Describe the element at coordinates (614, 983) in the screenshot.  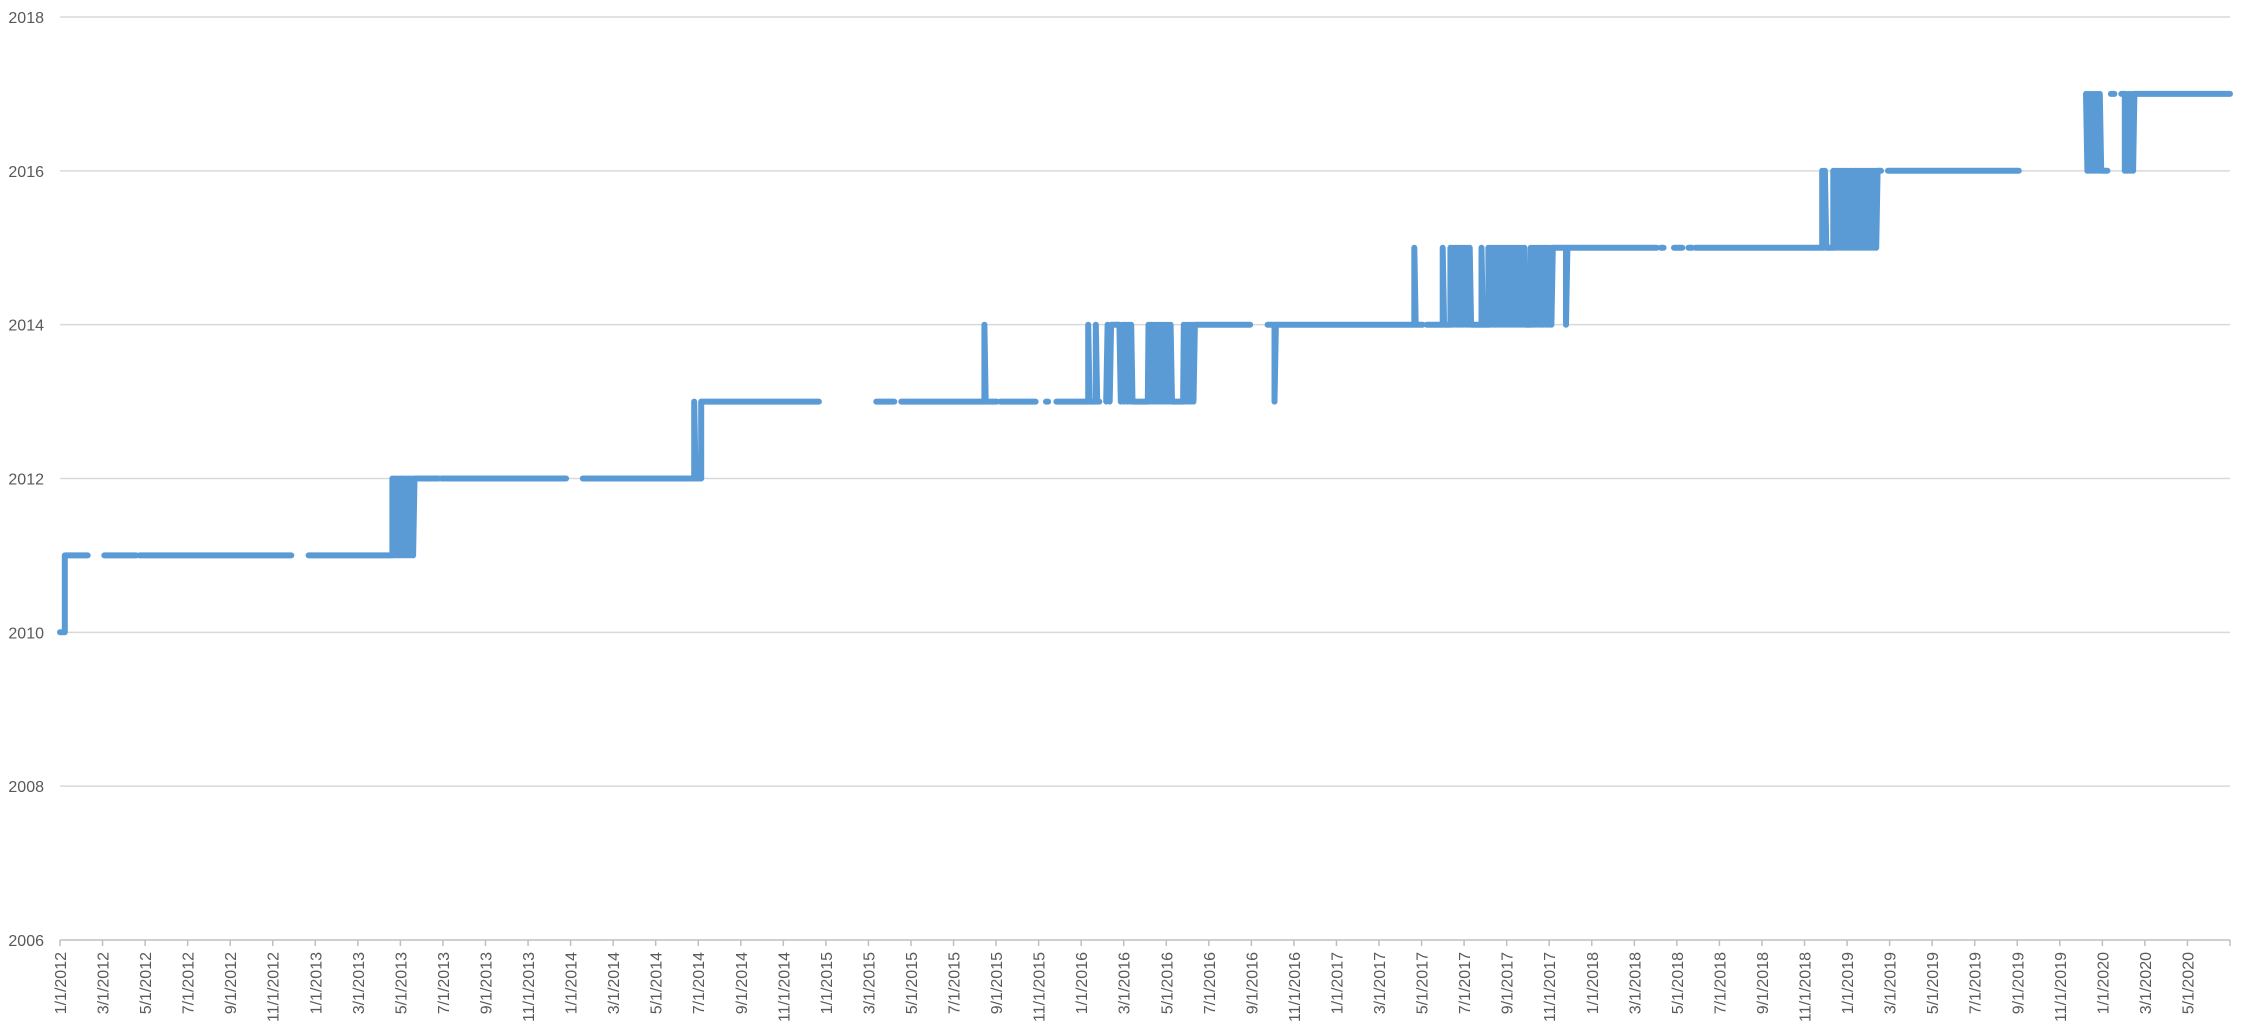
I see `x-tick-label: 3/1/2014` at that location.